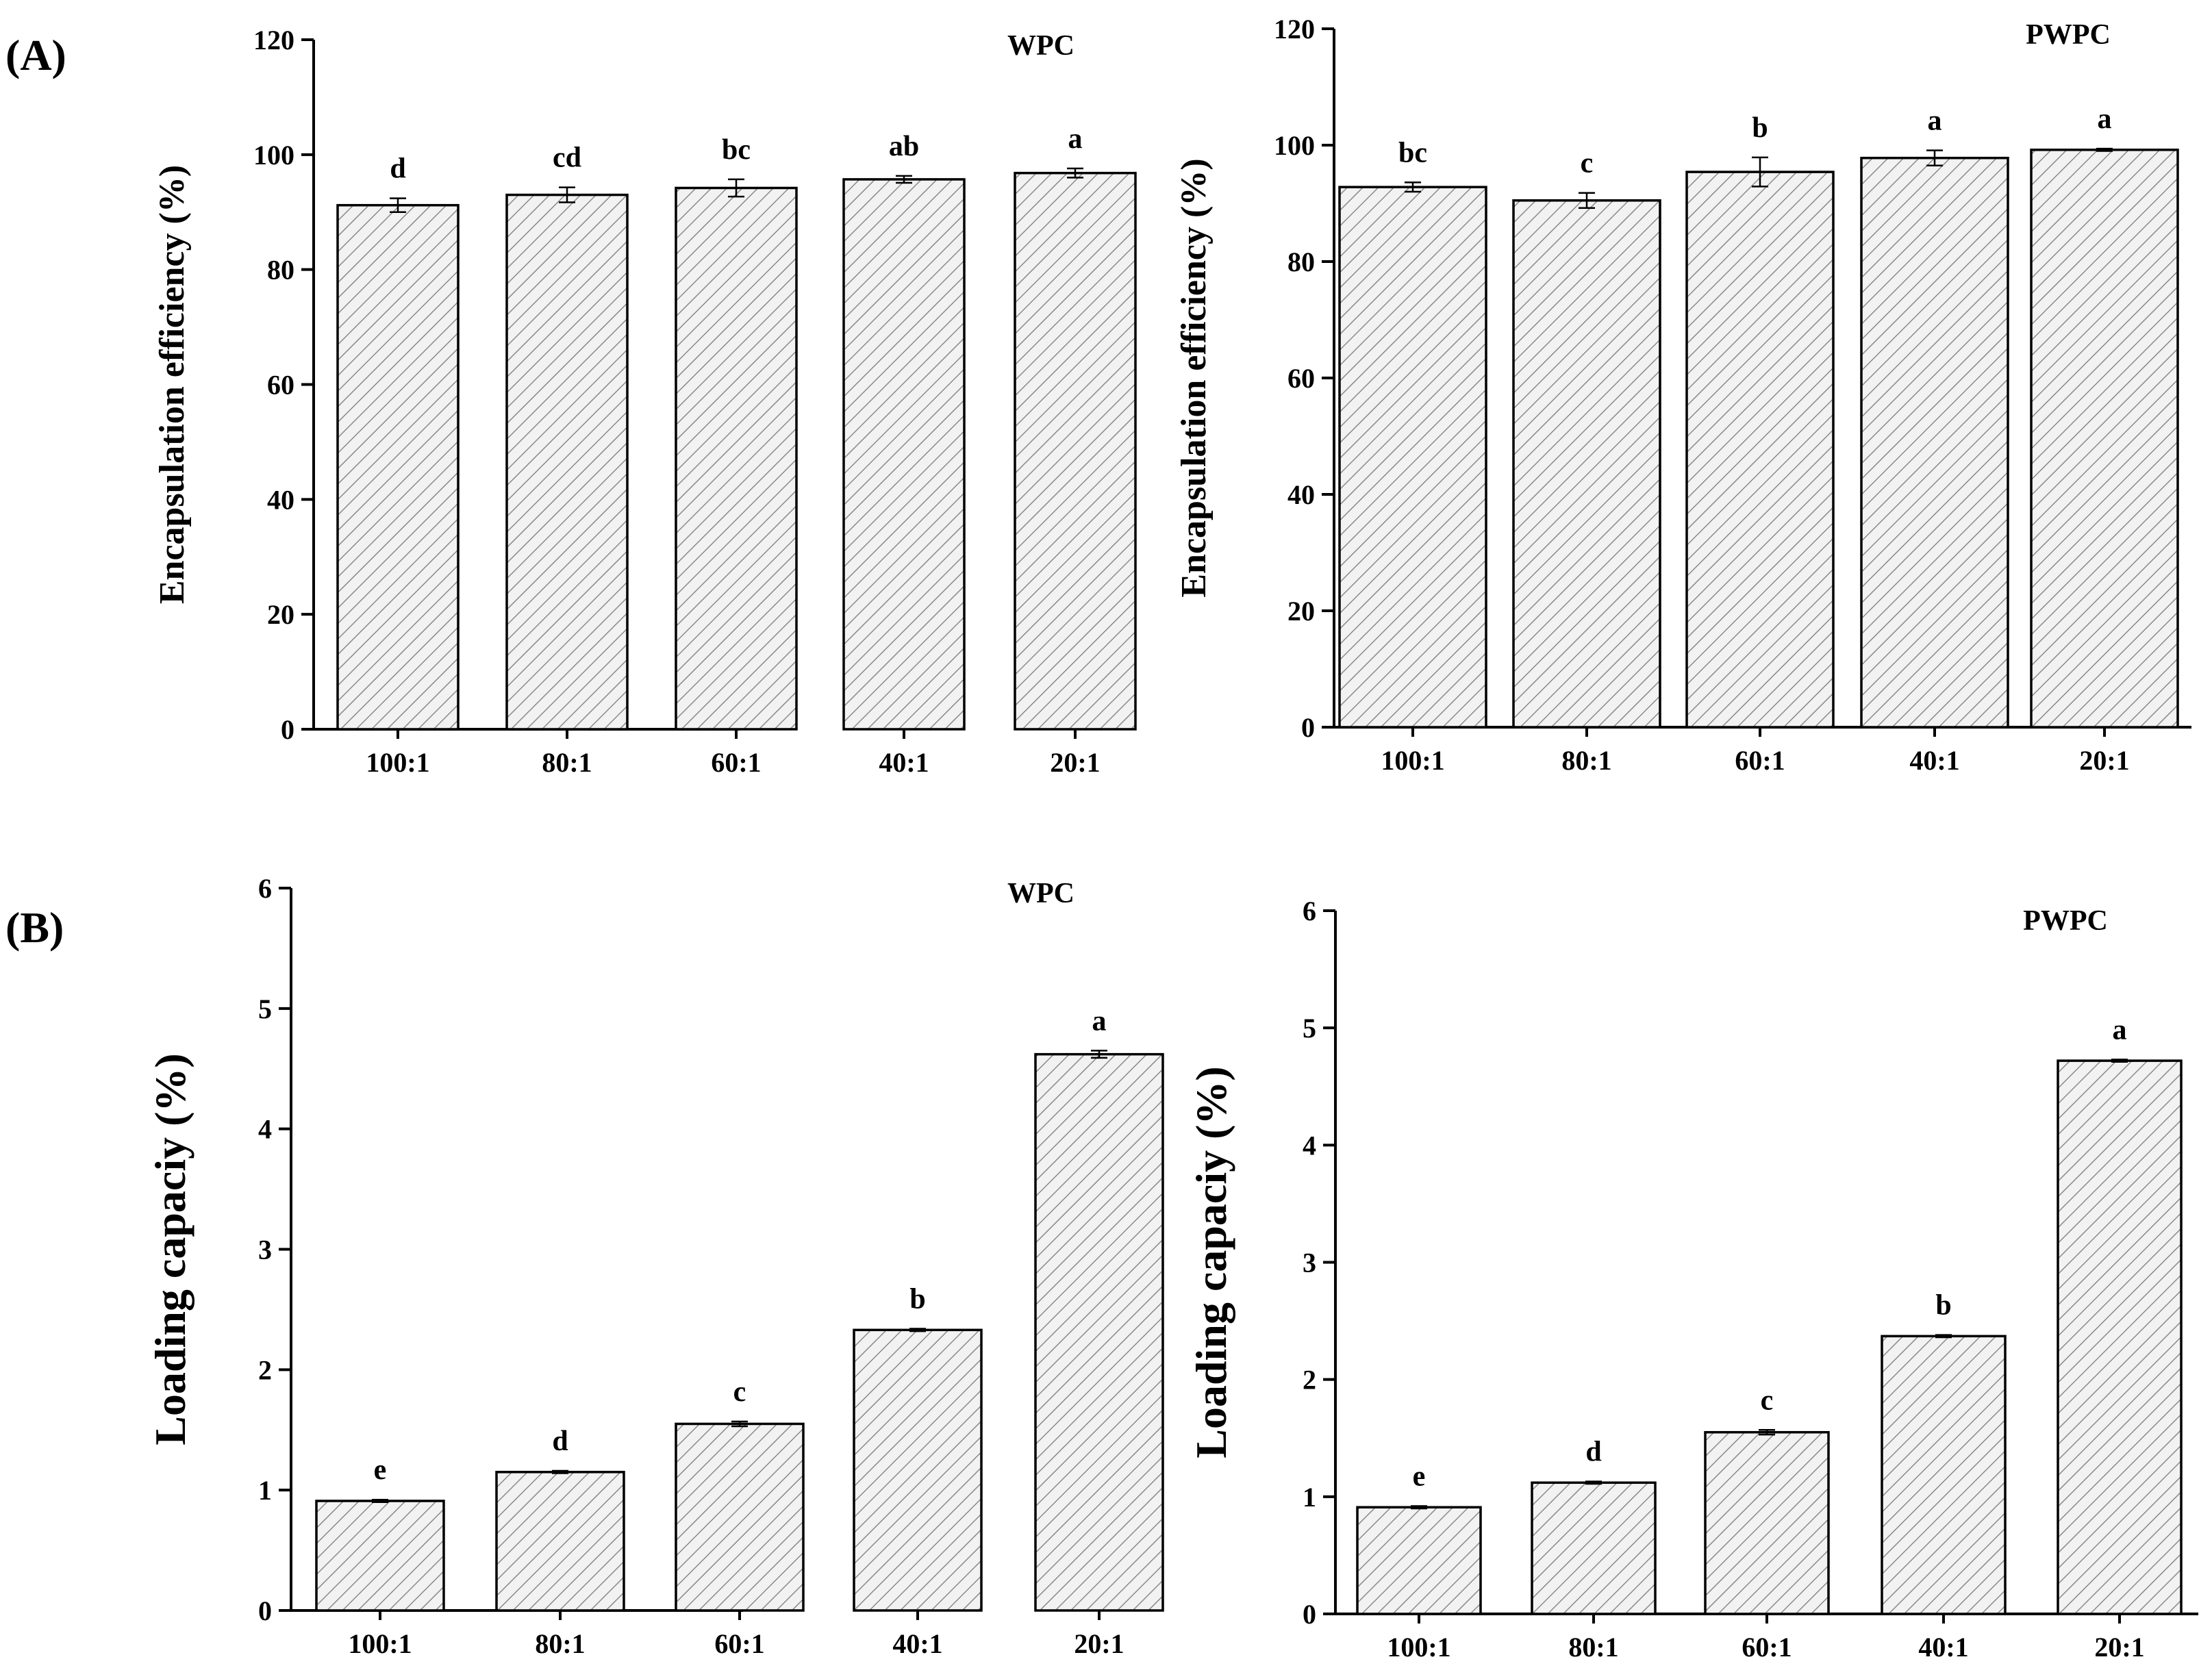 The image size is (2212, 1668). I want to click on significance-letter: cd, so click(567, 158).